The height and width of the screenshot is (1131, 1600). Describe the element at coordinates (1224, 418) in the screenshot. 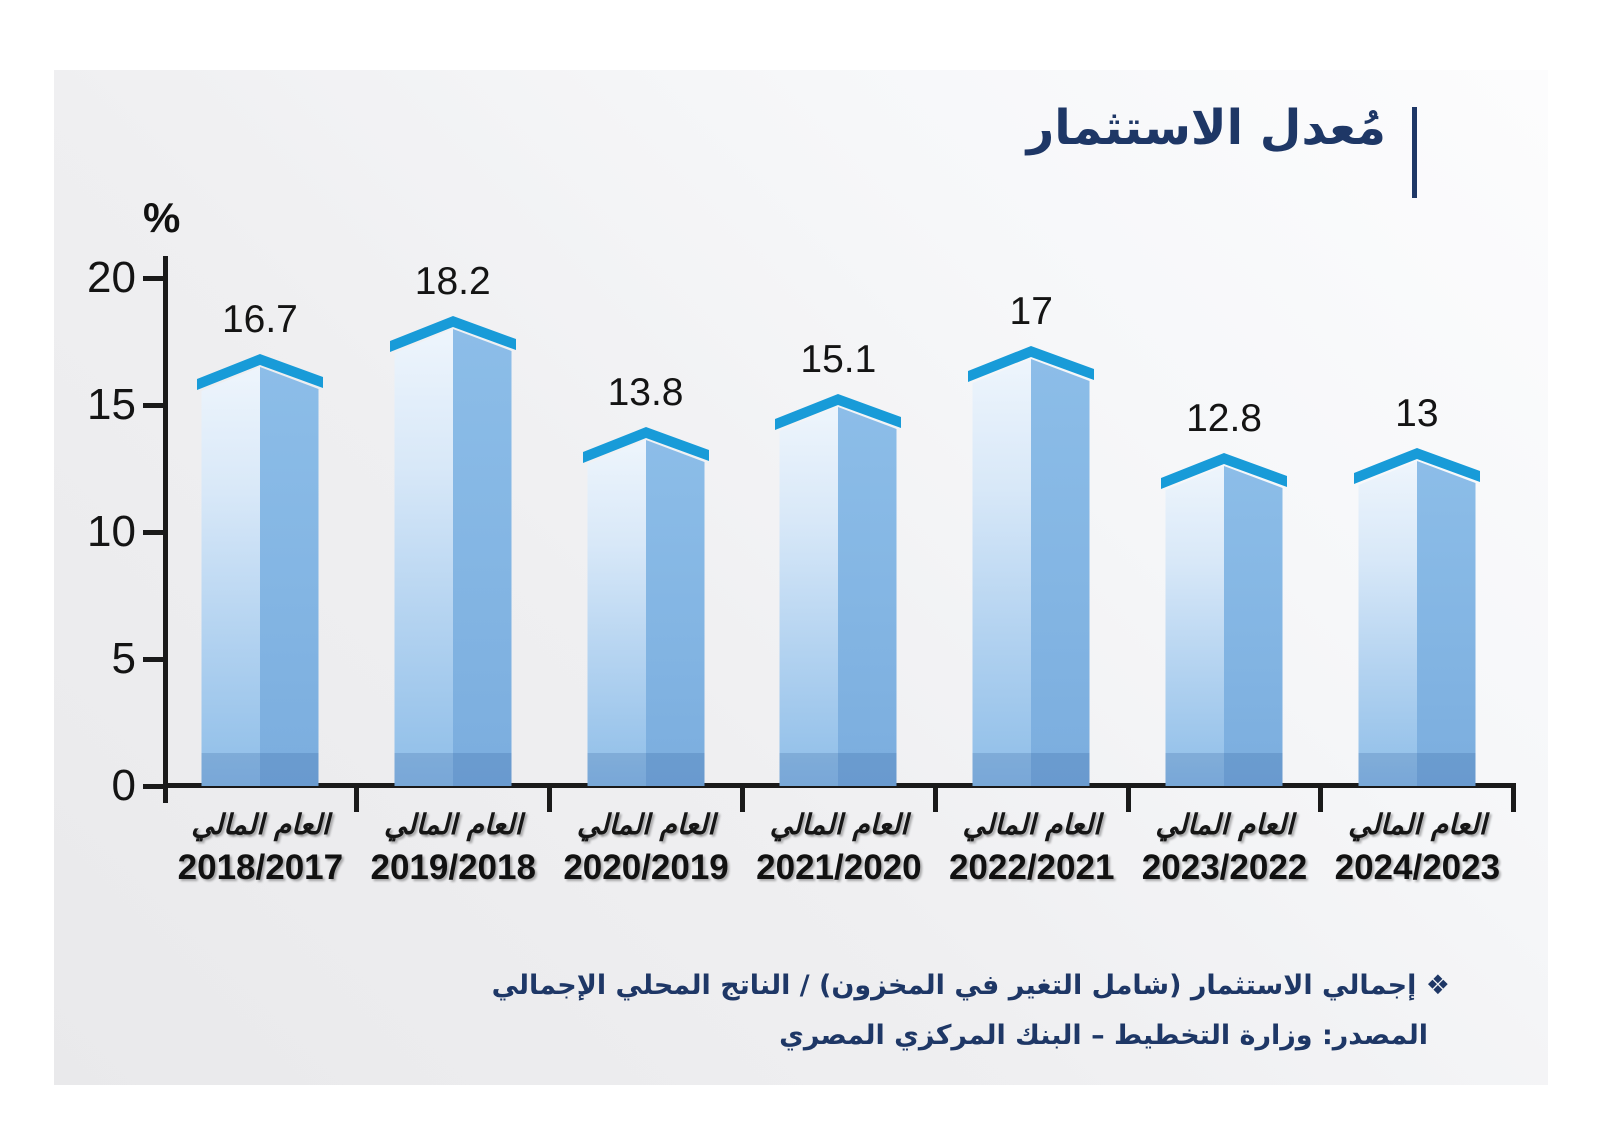

I see `bar-value-label: 12.8` at that location.